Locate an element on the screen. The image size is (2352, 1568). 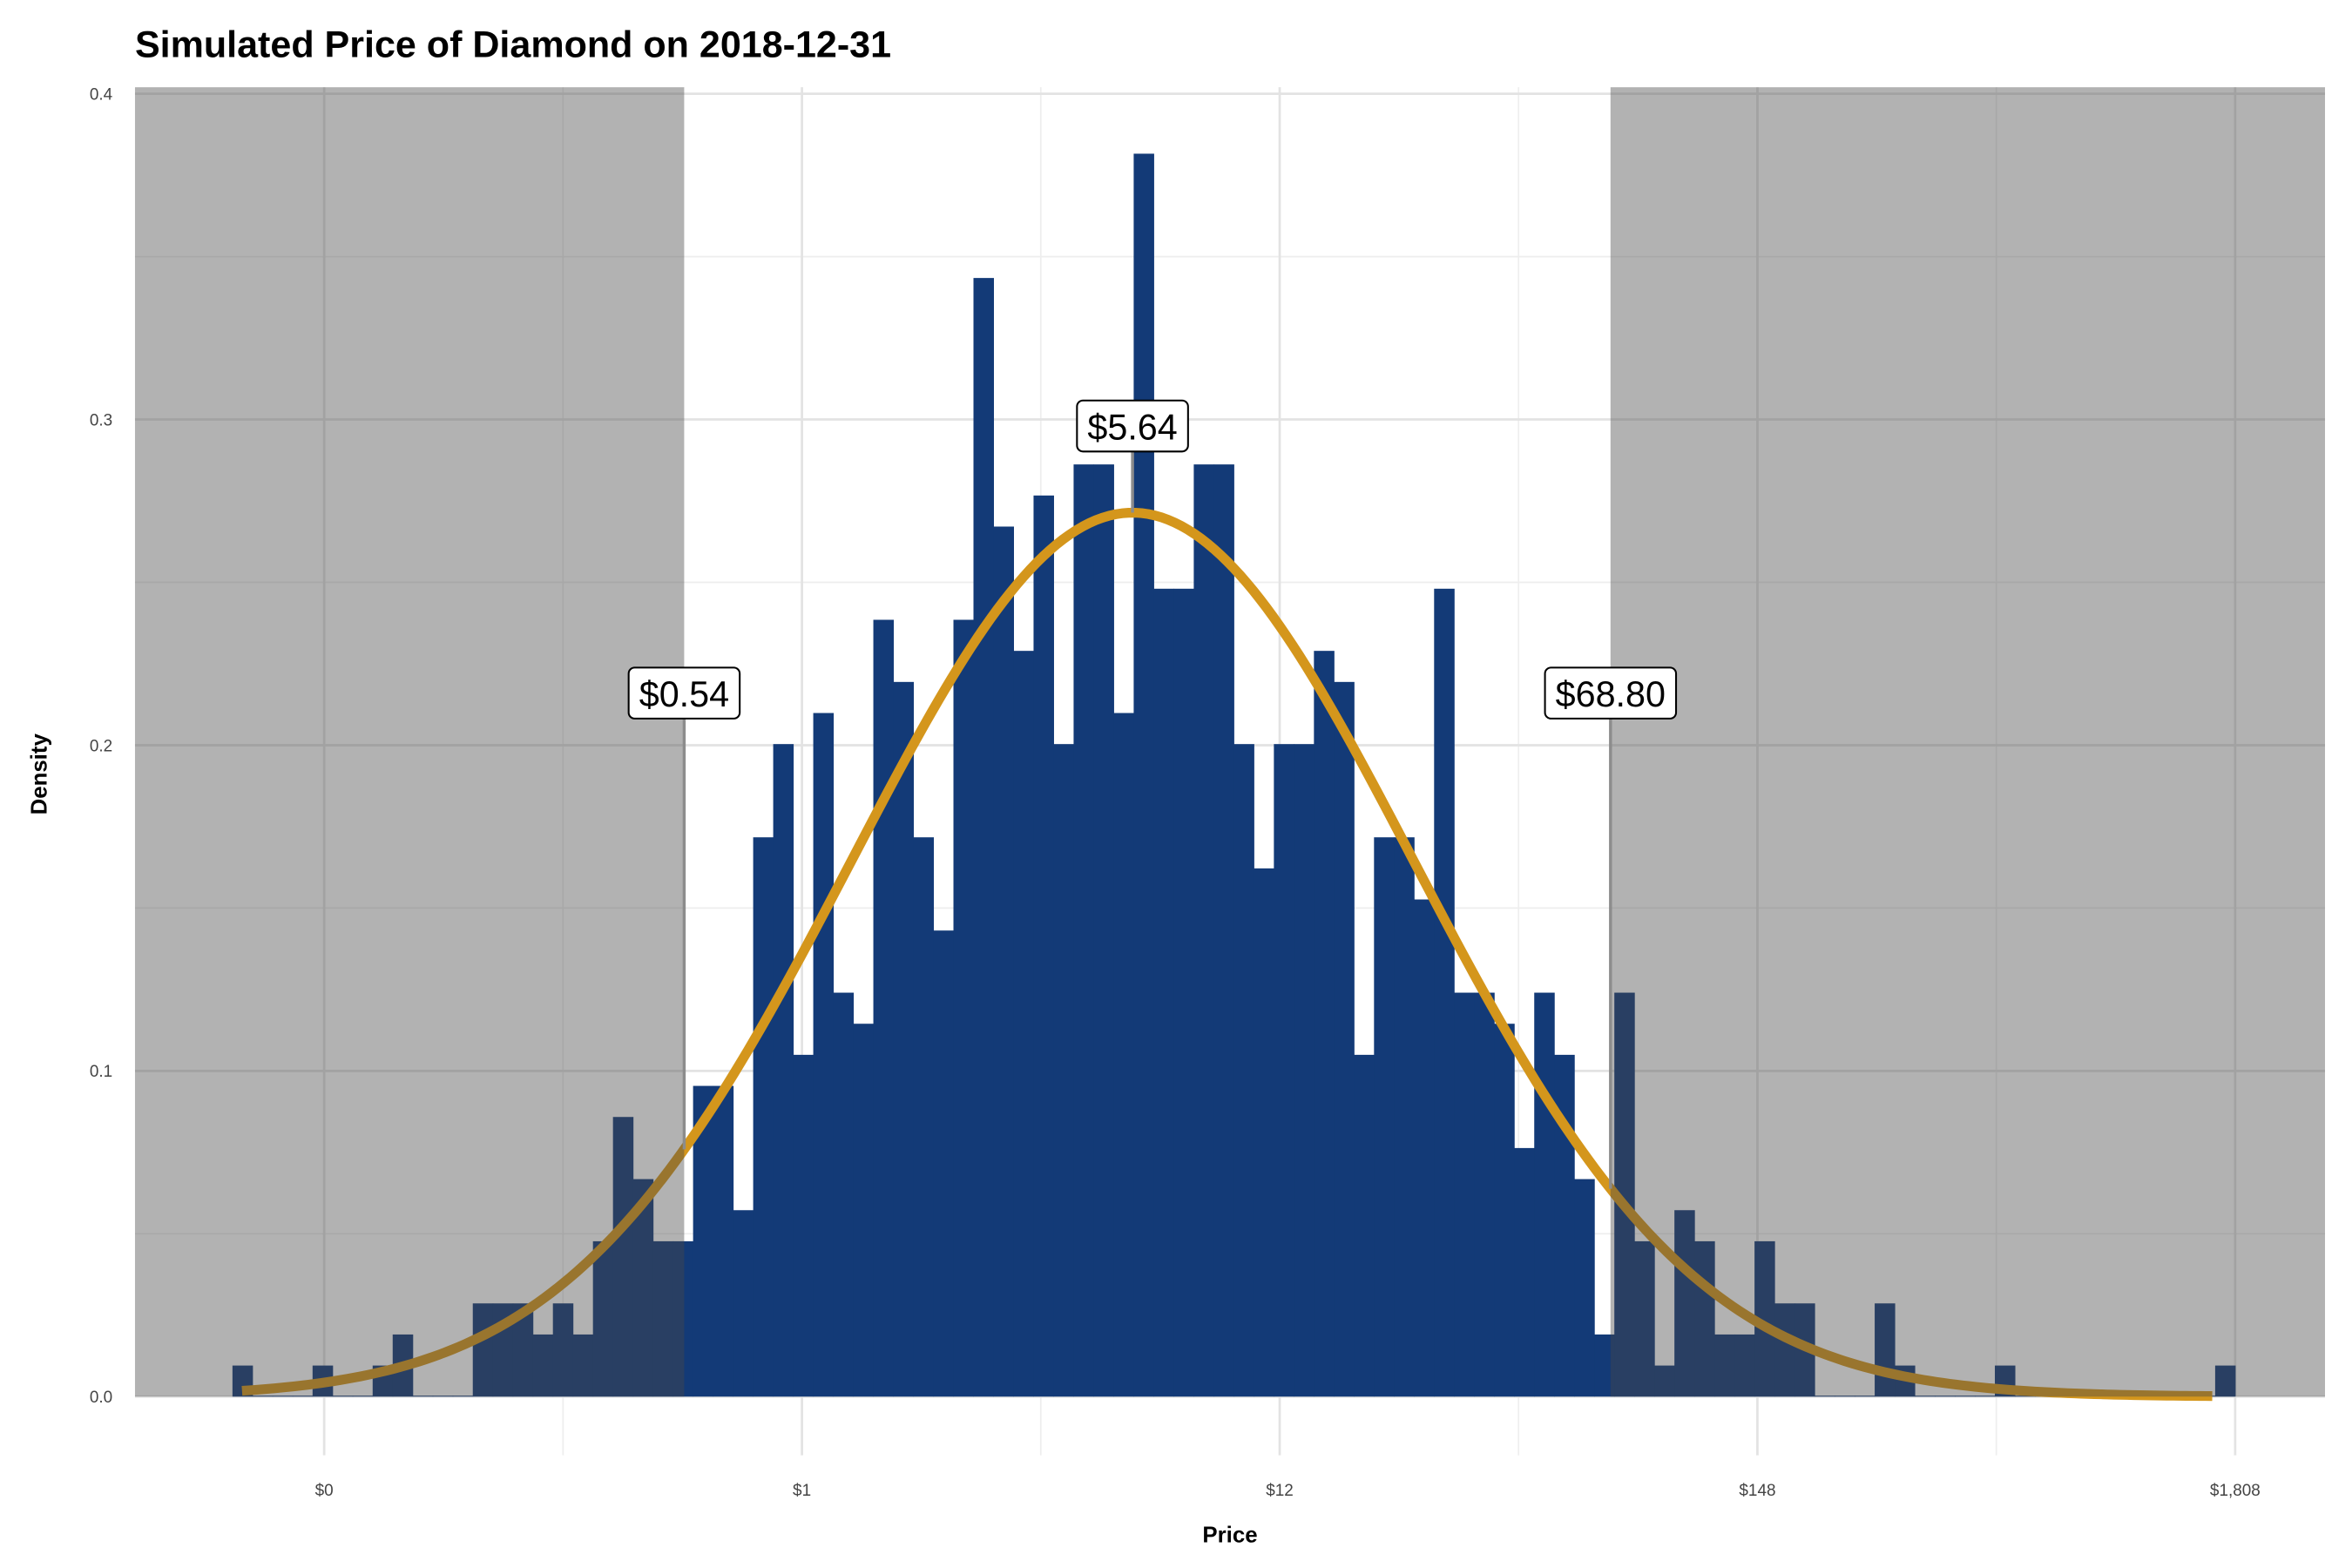
x-tick-label: $148 is located at coordinates (1757, 1491).